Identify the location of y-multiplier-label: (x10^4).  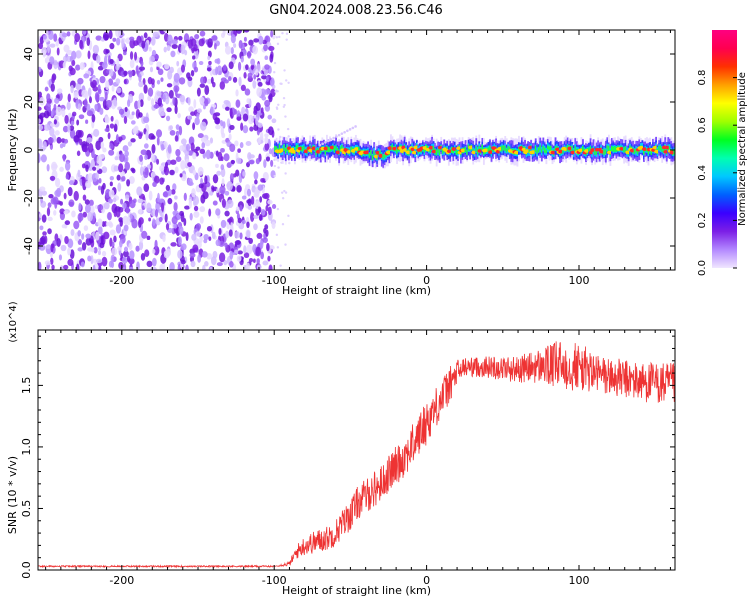
(13, 321).